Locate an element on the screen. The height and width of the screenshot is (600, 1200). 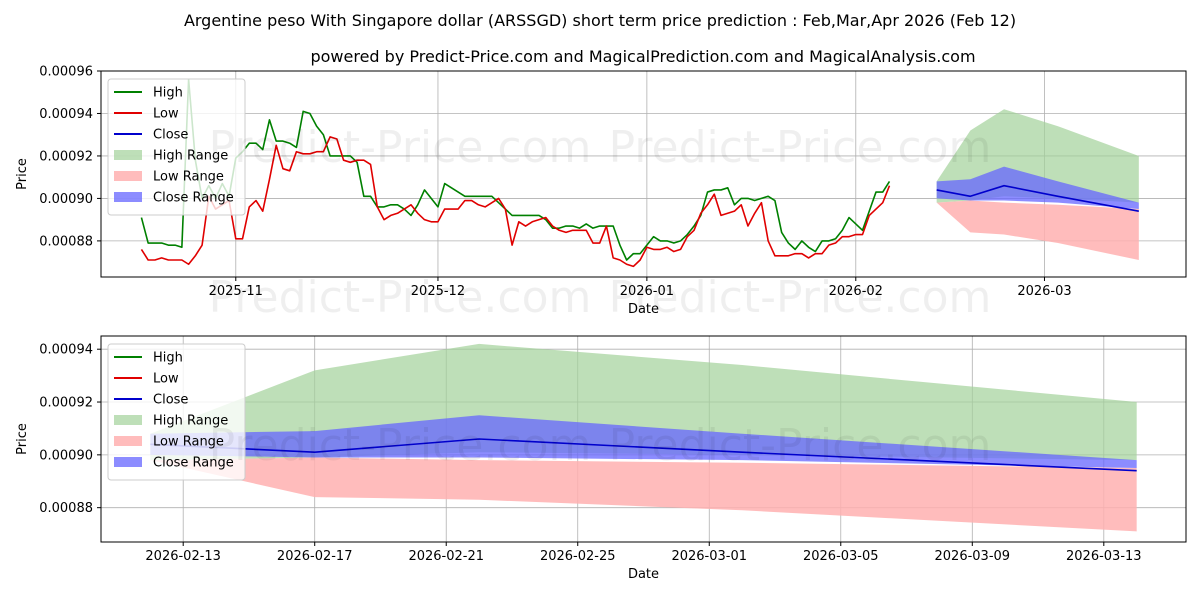
x-tick-label: 2026-02-17 is located at coordinates (315, 556).